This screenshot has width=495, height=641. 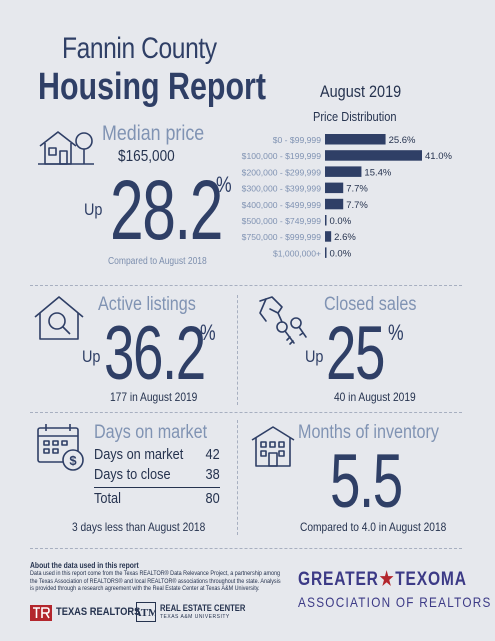 What do you see at coordinates (395, 602) in the screenshot?
I see `association-name-line2: ASSOCIATION OF REALTORS` at bounding box center [395, 602].